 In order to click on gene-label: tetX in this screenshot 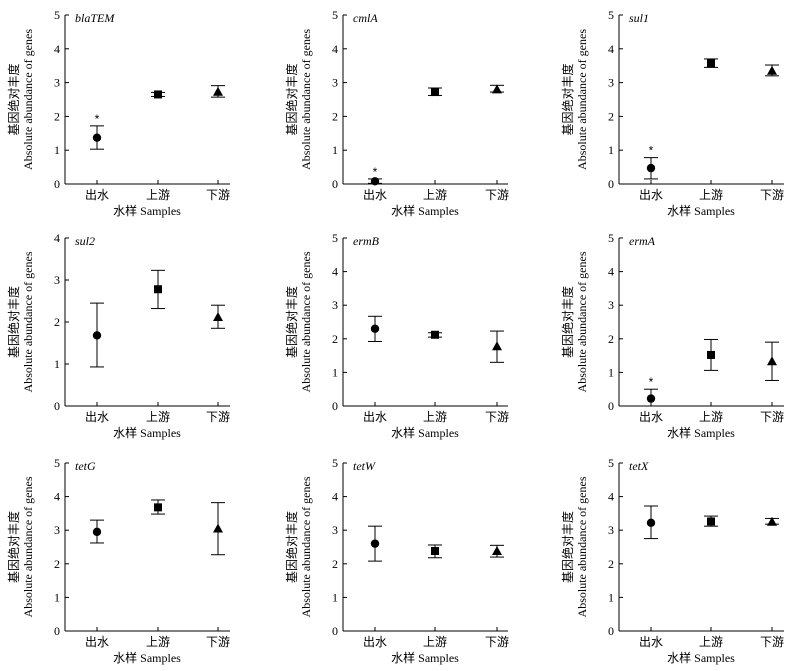, I will do `click(639, 466)`.